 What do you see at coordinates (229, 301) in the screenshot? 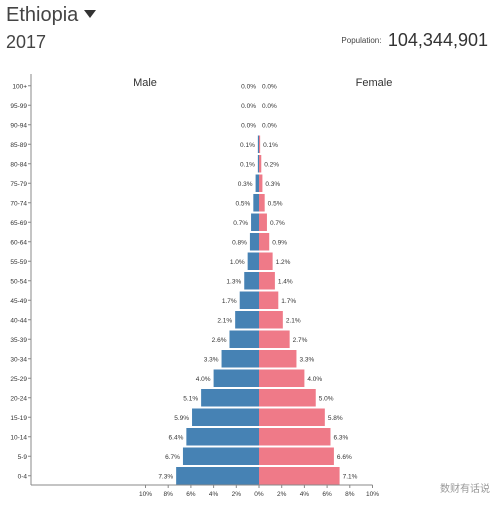
I see `male-value-label: 1.7%` at bounding box center [229, 301].